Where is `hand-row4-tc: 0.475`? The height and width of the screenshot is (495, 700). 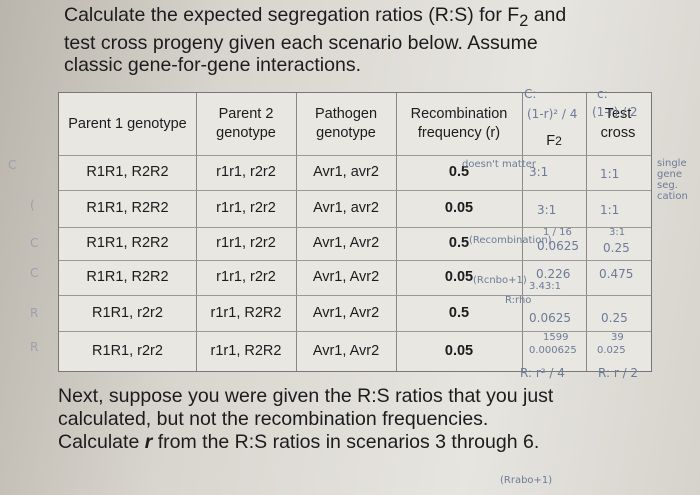
hand-row4-tc: 0.475 is located at coordinates (616, 274).